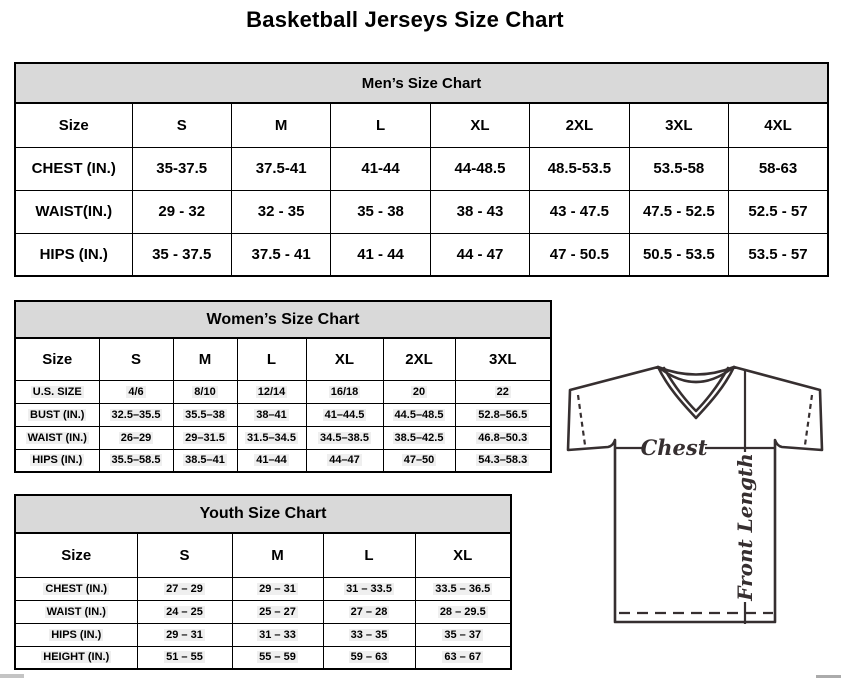 The height and width of the screenshot is (679, 843). I want to click on table-cell: 16/18, so click(344, 391).